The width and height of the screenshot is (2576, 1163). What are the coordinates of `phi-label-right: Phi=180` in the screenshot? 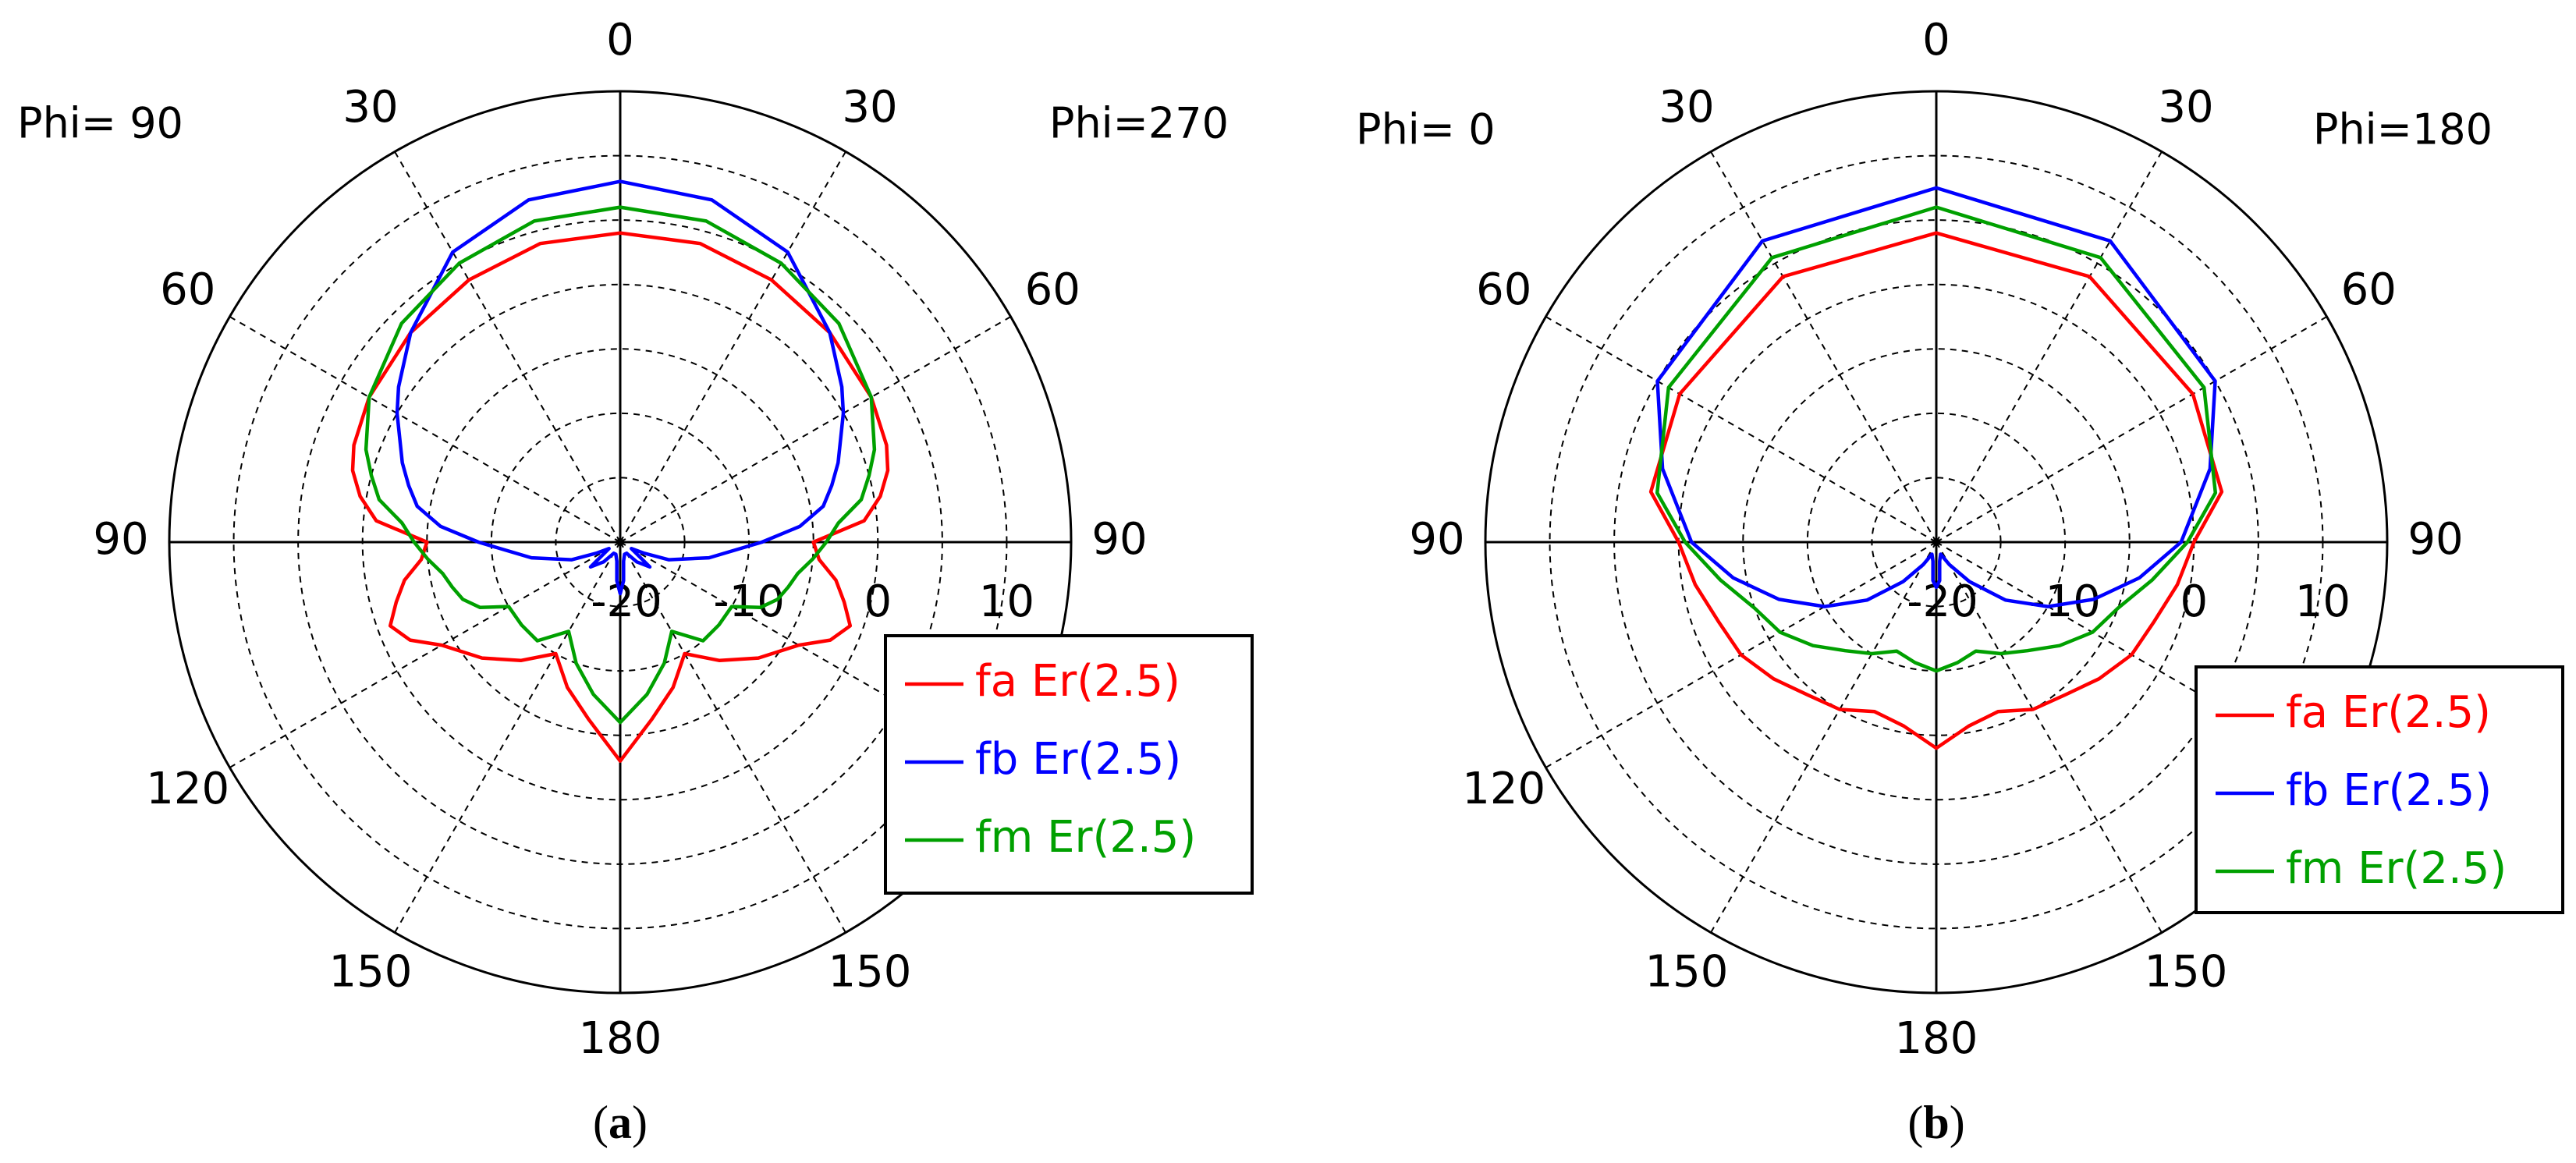 It's located at (2403, 129).